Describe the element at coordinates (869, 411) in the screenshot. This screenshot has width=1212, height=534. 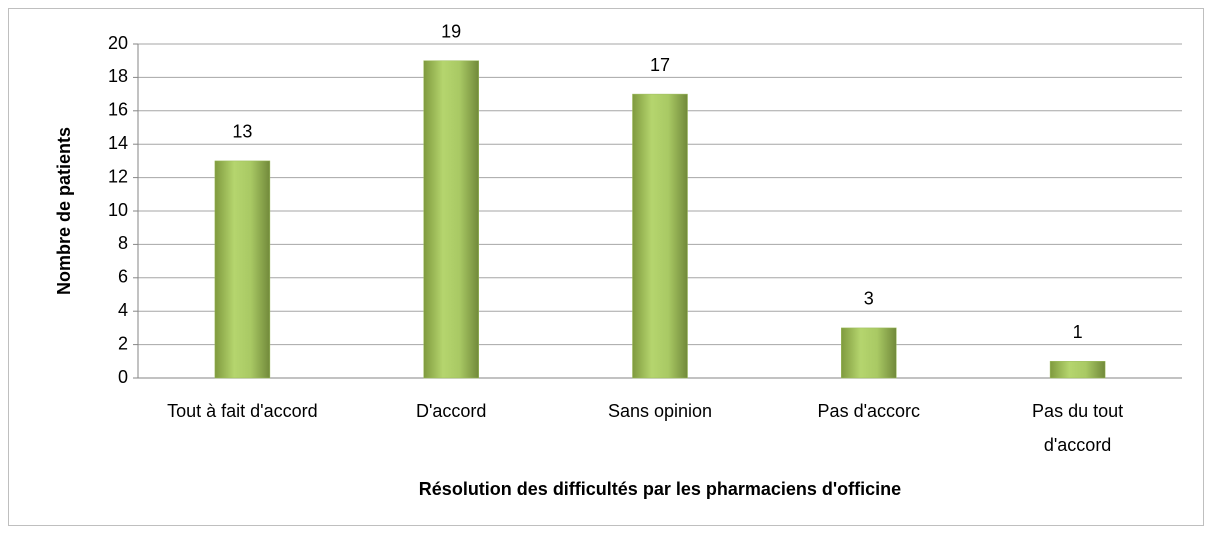
I see `x-tick-label: Pas d'accorc` at that location.